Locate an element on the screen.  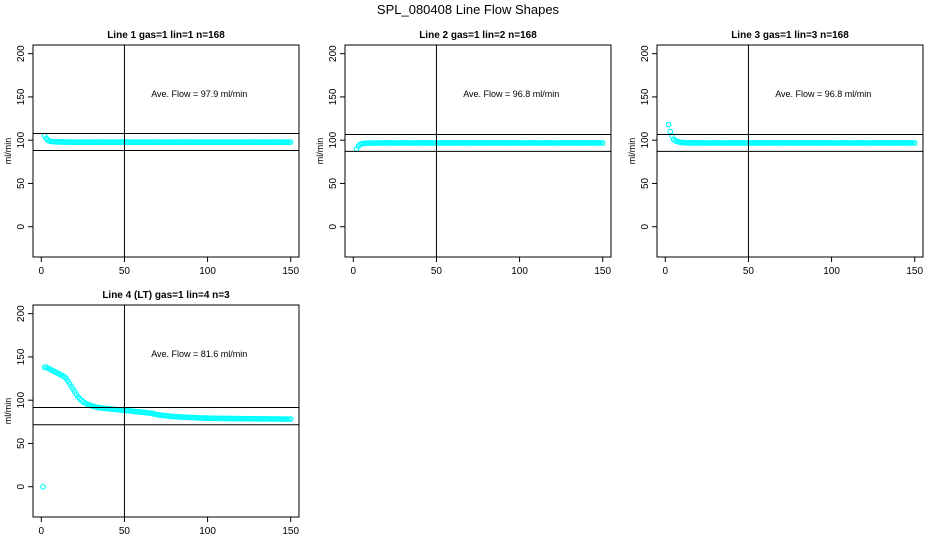
average-flow-annotation: Ave. Flow = 81.6 ml/min is located at coordinates (199, 354).